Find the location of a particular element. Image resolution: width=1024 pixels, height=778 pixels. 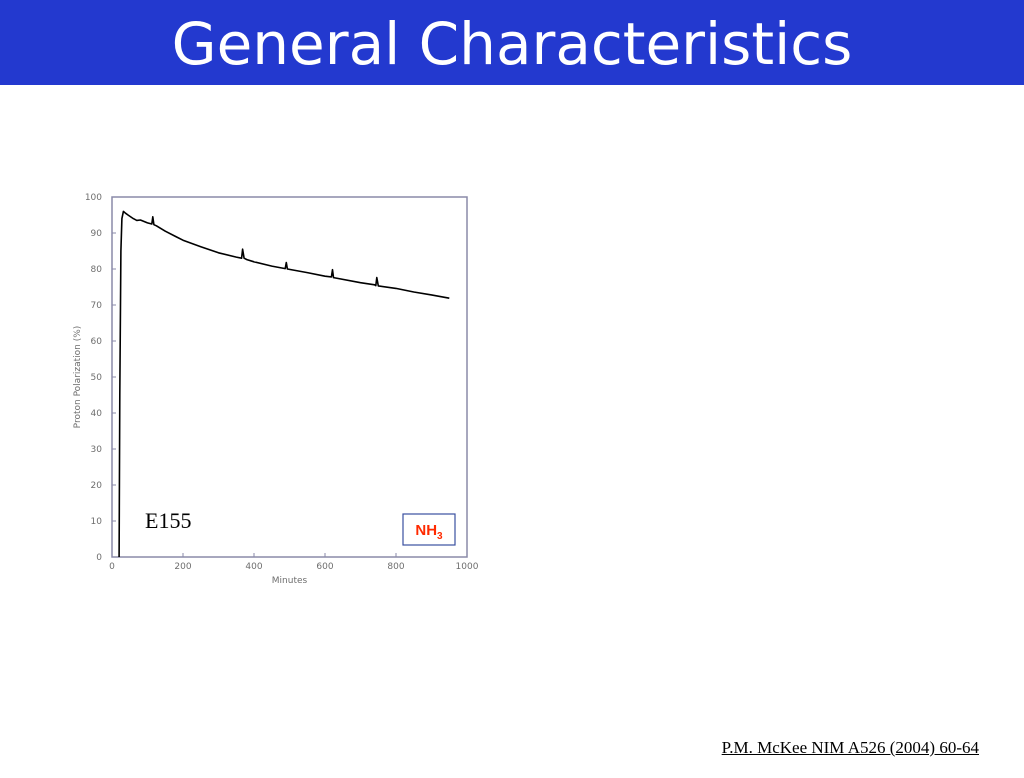

x-tick-label: 1000 is located at coordinates (467, 567).